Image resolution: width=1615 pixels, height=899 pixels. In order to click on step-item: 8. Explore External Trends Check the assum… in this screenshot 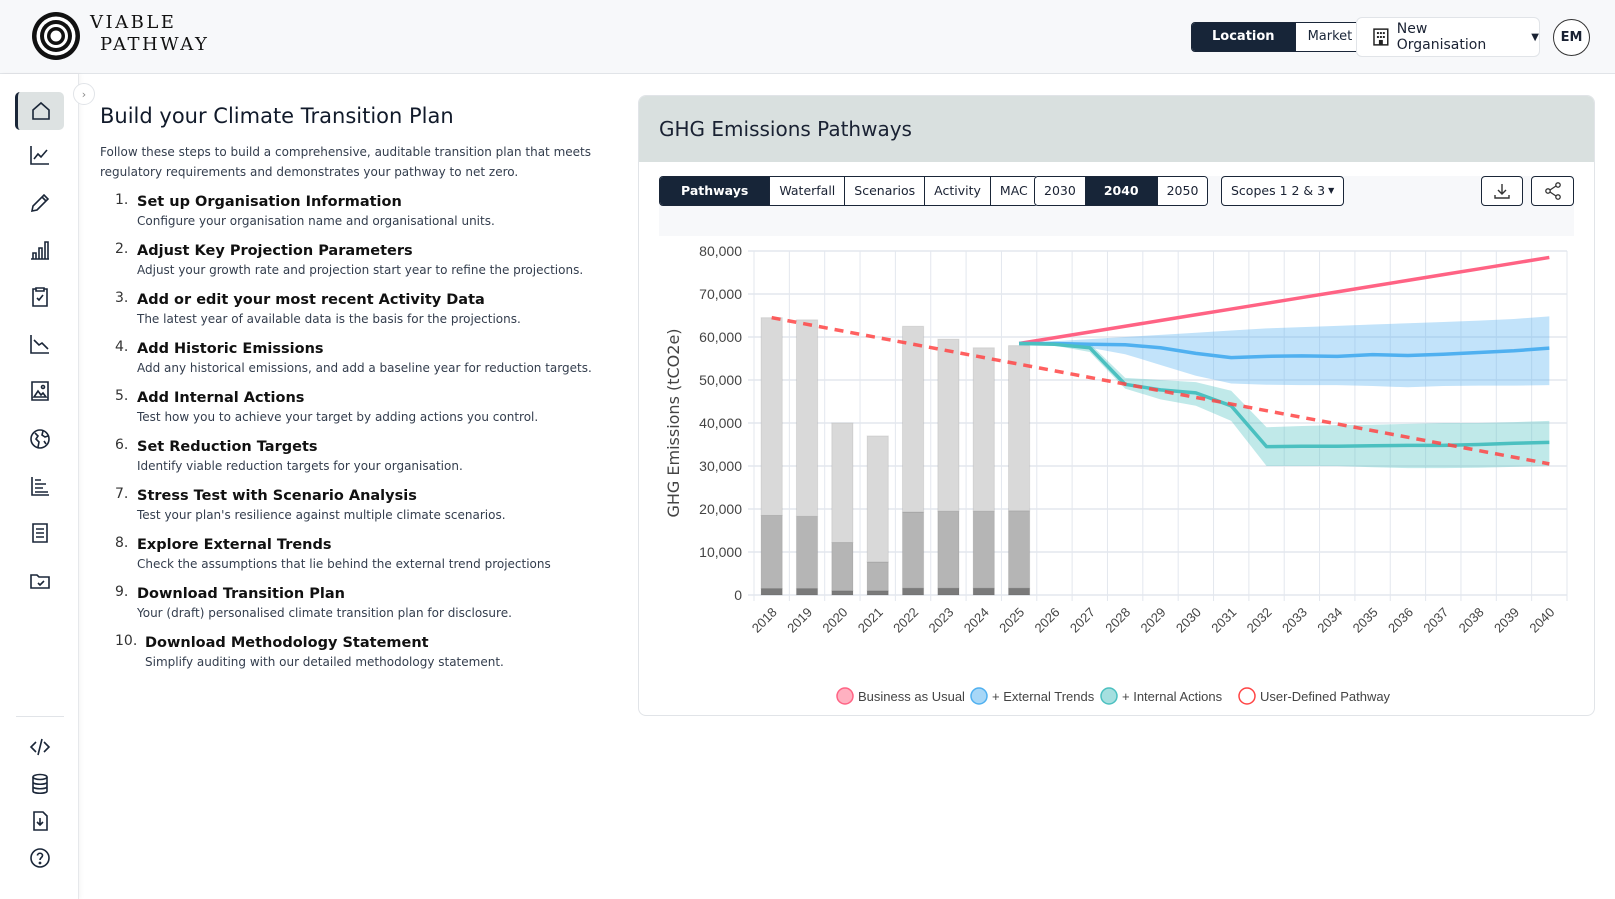, I will do `click(350, 554)`.